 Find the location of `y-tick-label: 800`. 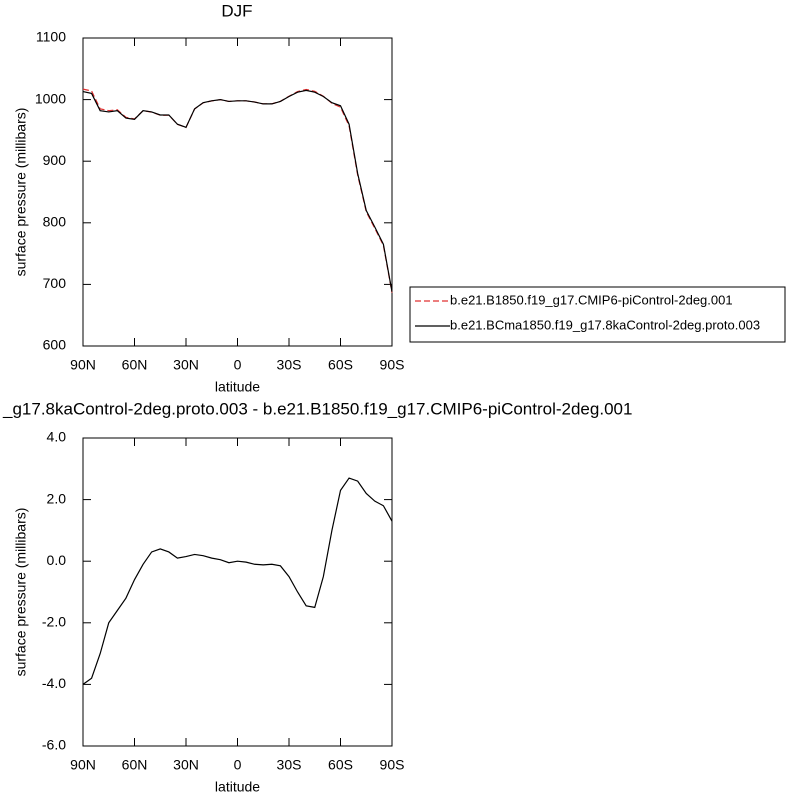

y-tick-label: 800 is located at coordinates (55, 222).